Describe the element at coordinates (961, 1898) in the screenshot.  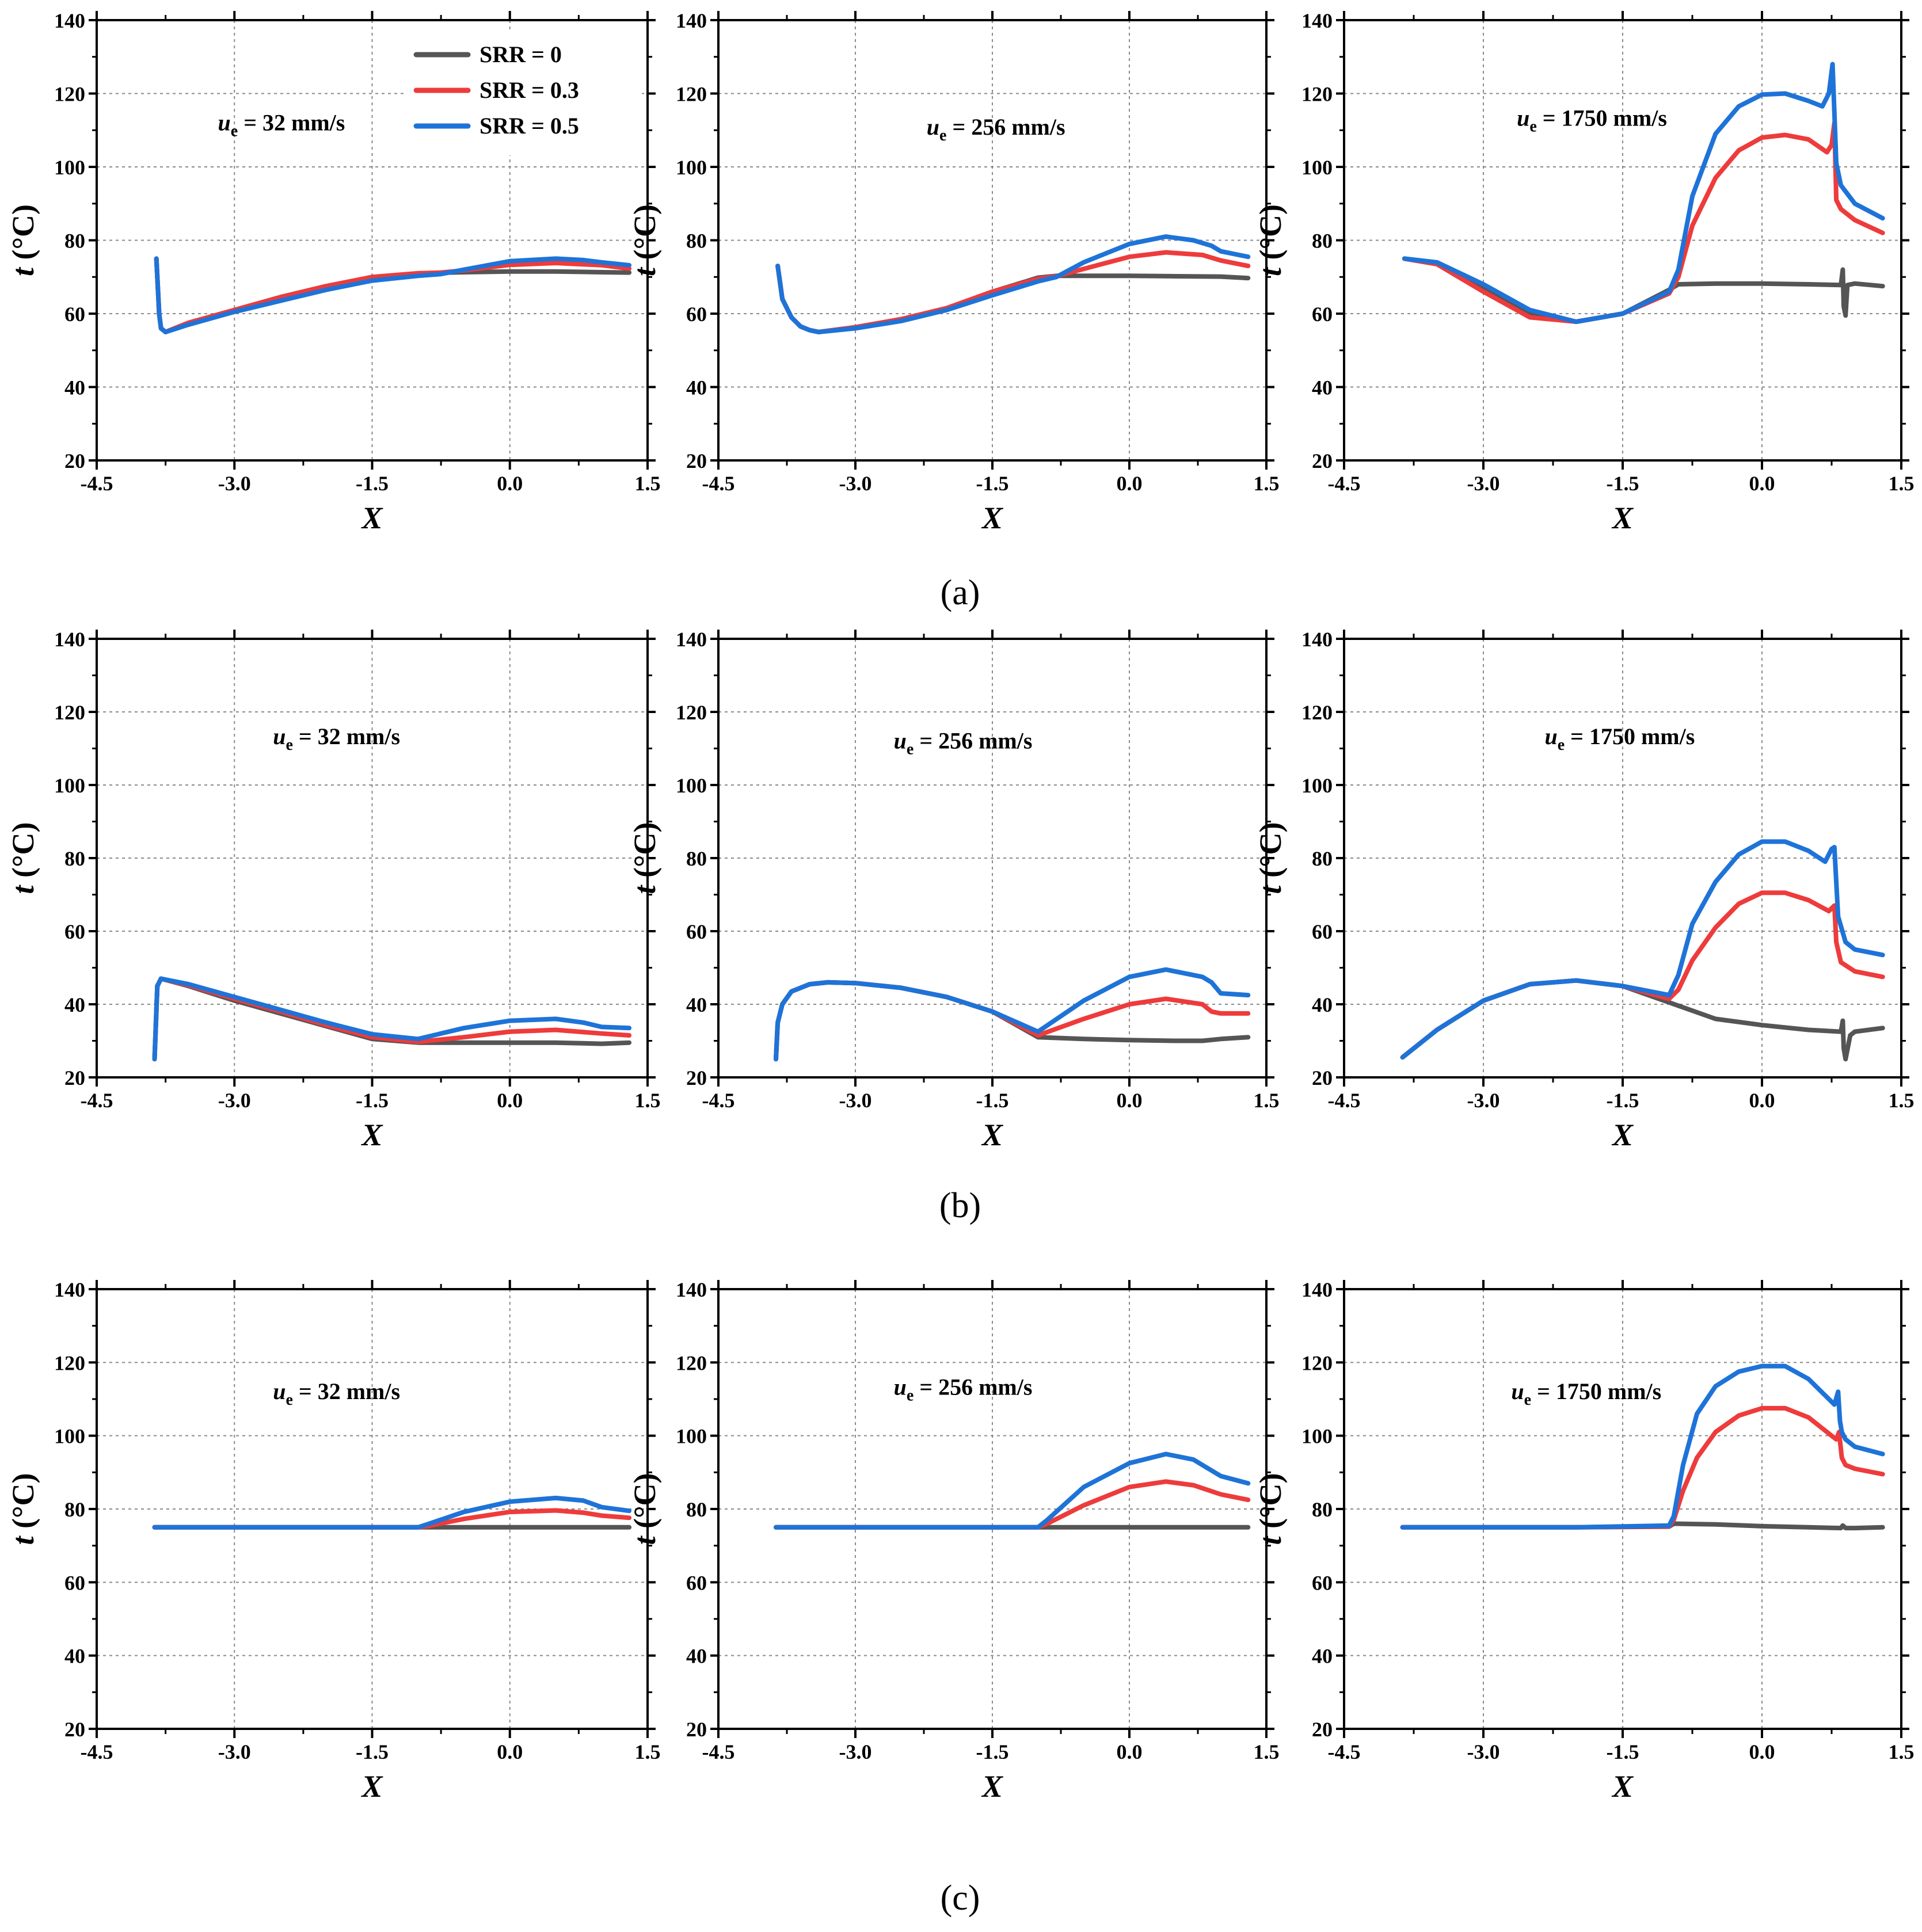
I see `panel-label-c: (c)` at that location.